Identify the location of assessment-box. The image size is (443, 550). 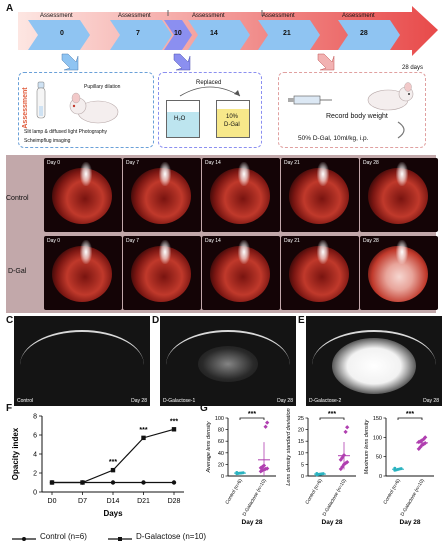
(86, 110).